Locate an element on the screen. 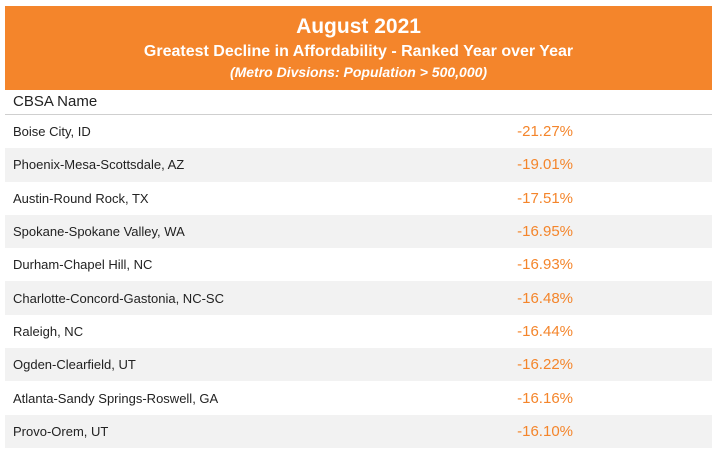 This screenshot has height=465, width=720. affordability-change-cell: -19.01% is located at coordinates (545, 165).